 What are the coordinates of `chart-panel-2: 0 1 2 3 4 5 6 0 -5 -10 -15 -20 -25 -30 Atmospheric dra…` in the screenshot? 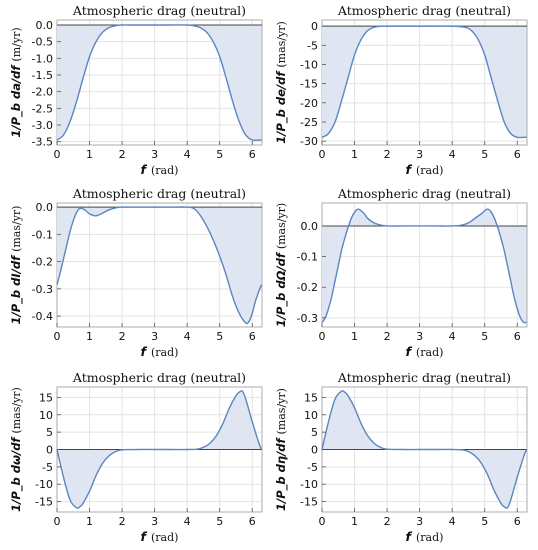 It's located at (401, 90).